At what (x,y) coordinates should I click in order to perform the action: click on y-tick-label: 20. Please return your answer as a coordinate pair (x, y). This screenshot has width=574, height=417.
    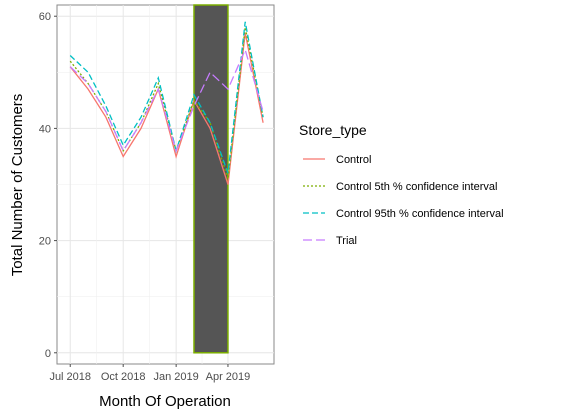
    Looking at the image, I should click on (45, 242).